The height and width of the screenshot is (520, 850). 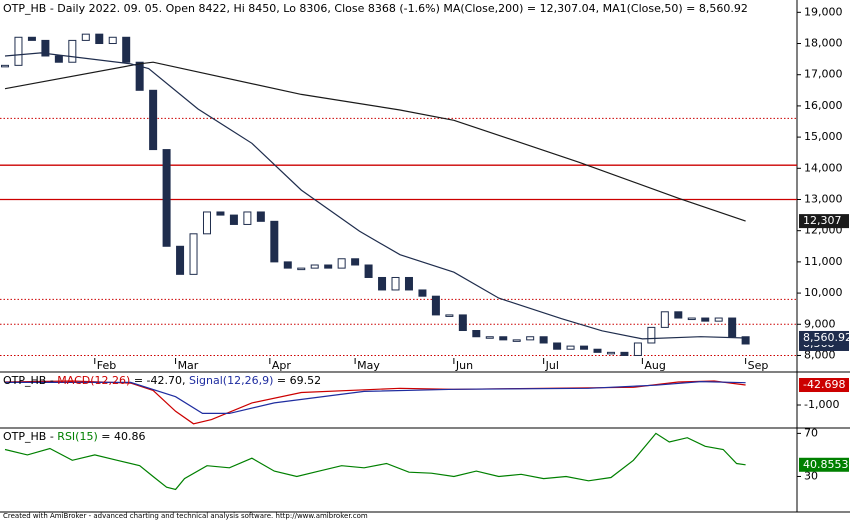 What do you see at coordinates (231, 380) in the screenshot?
I see `title-part: Signal(12,26,9)` at bounding box center [231, 380].